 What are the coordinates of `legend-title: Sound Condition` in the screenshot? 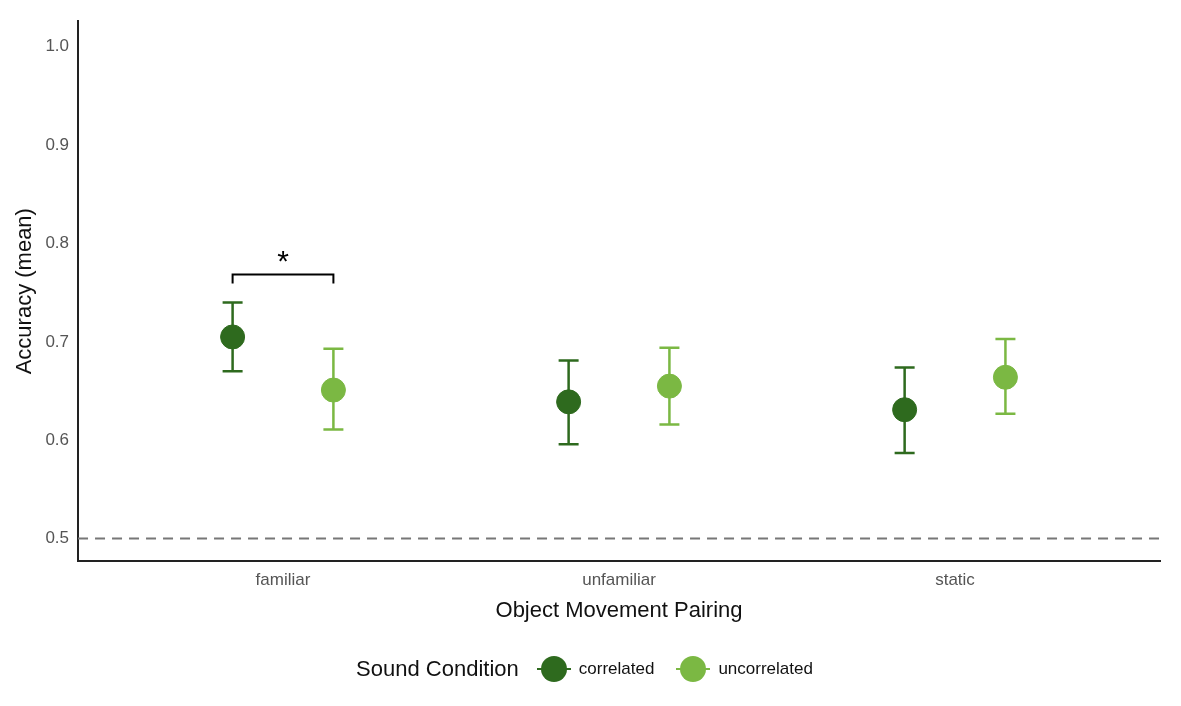 It's located at (437, 669).